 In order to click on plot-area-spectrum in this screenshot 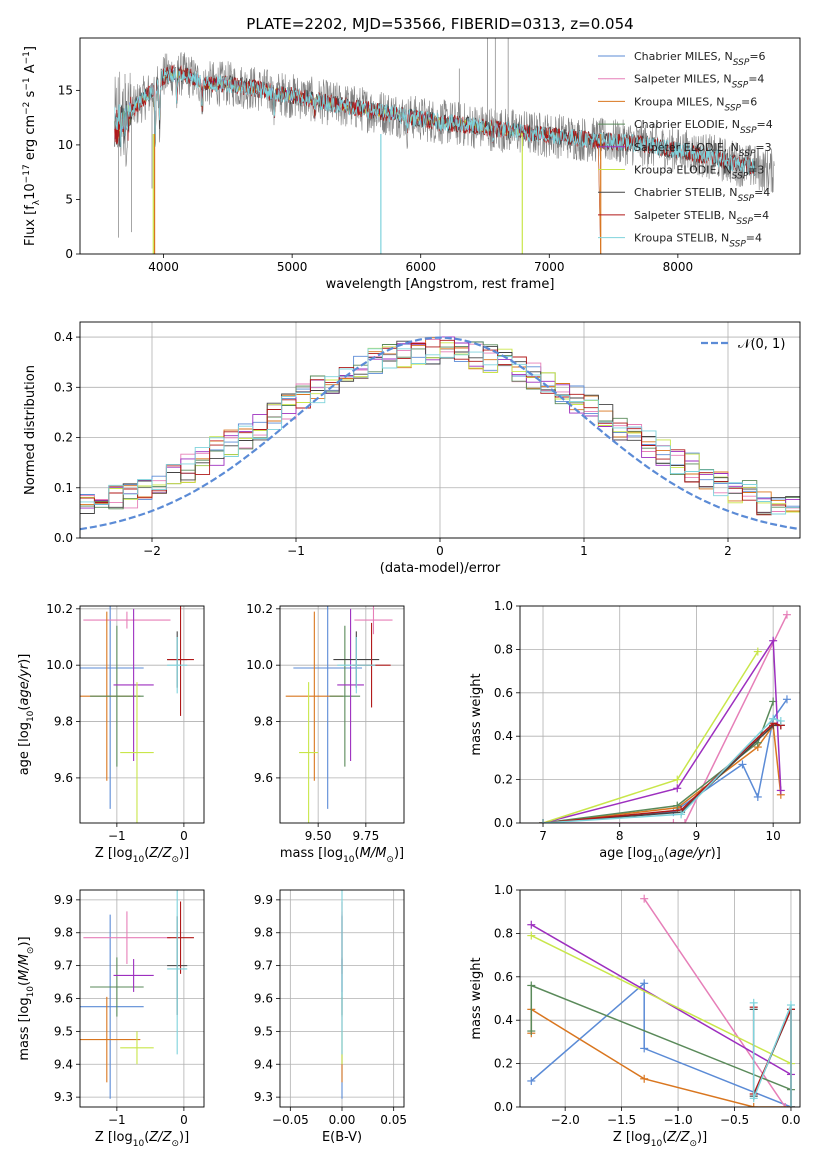, I will do `click(444, 146)`.